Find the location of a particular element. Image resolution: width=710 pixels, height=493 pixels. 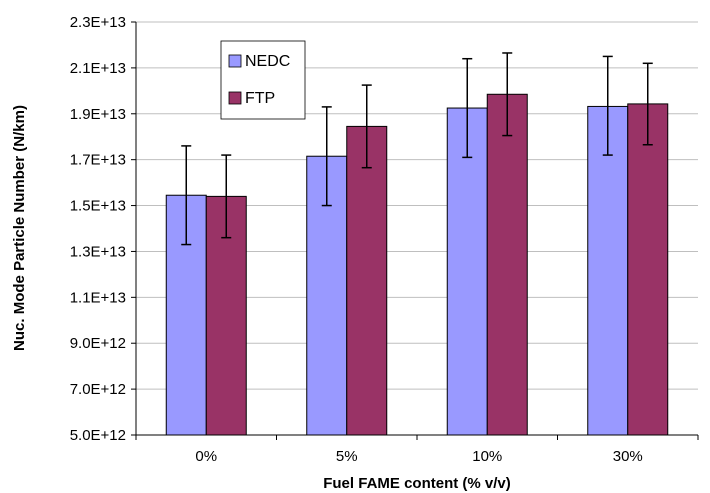

legend-label-nedc: NEDC is located at coordinates (267, 61).